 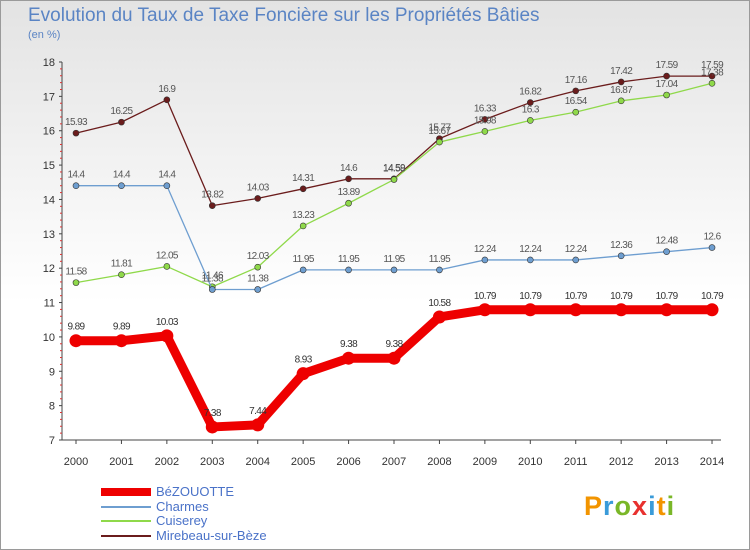 I want to click on data-label: 15.67, so click(x=439, y=131).